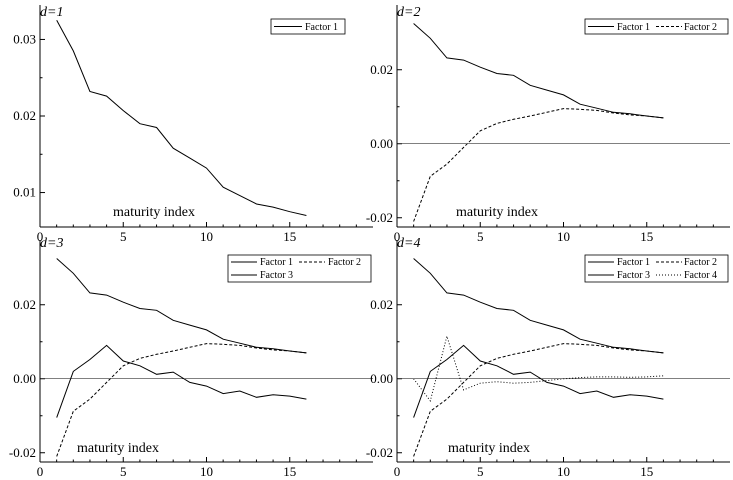  What do you see at coordinates (700, 262) in the screenshot?
I see `panel-3-legend-label-1: Factor 2` at bounding box center [700, 262].